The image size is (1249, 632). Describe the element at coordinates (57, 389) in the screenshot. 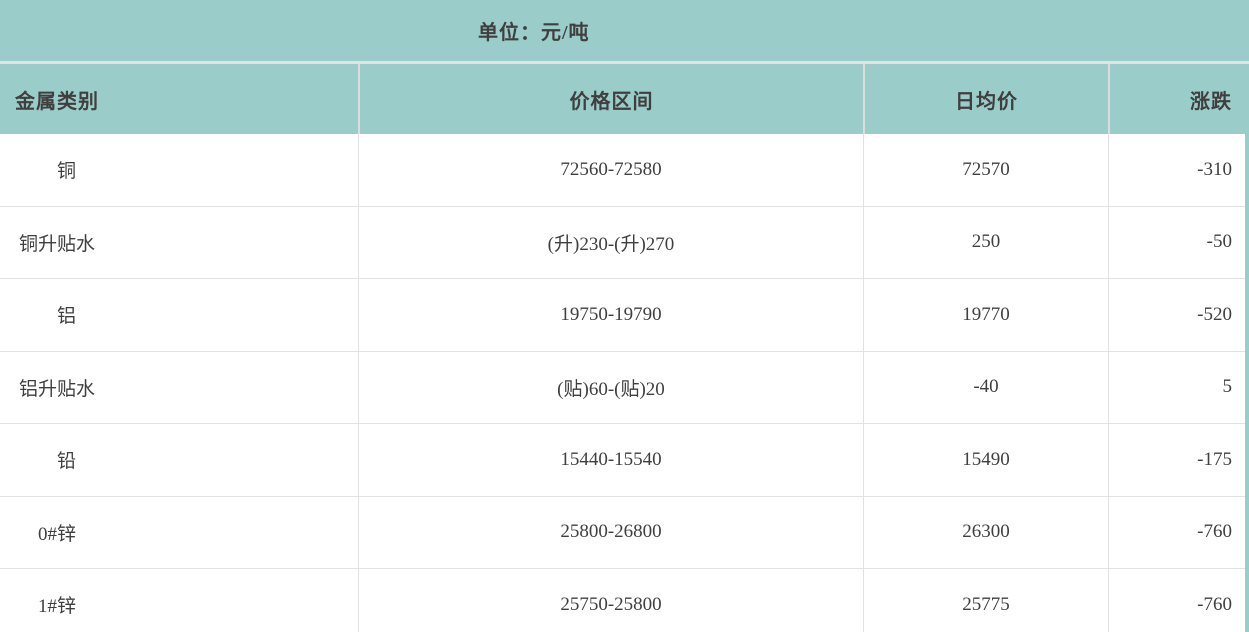

I see `cell-category: 铝升贴水` at that location.